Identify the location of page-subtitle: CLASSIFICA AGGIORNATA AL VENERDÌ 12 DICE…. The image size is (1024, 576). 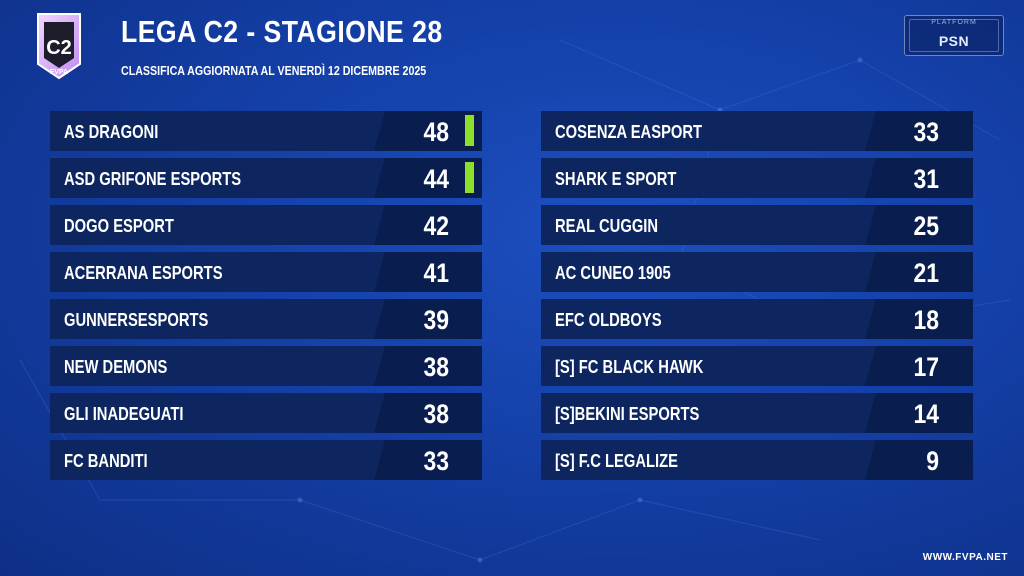
(274, 70).